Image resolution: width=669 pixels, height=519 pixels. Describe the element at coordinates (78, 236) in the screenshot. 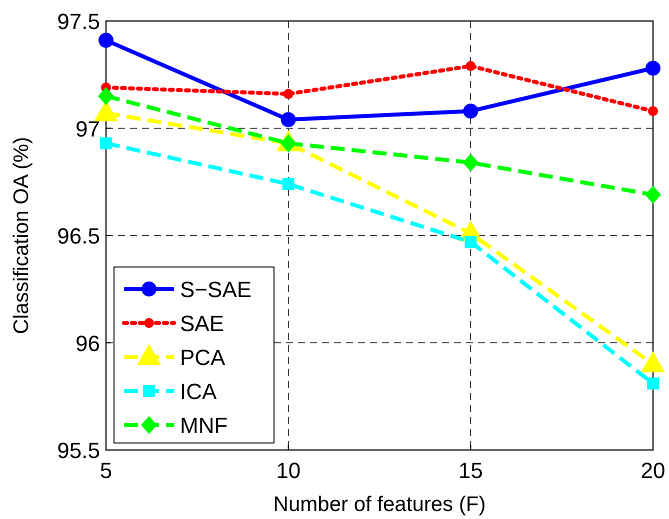

I see `y-tick-label: 96.5` at that location.